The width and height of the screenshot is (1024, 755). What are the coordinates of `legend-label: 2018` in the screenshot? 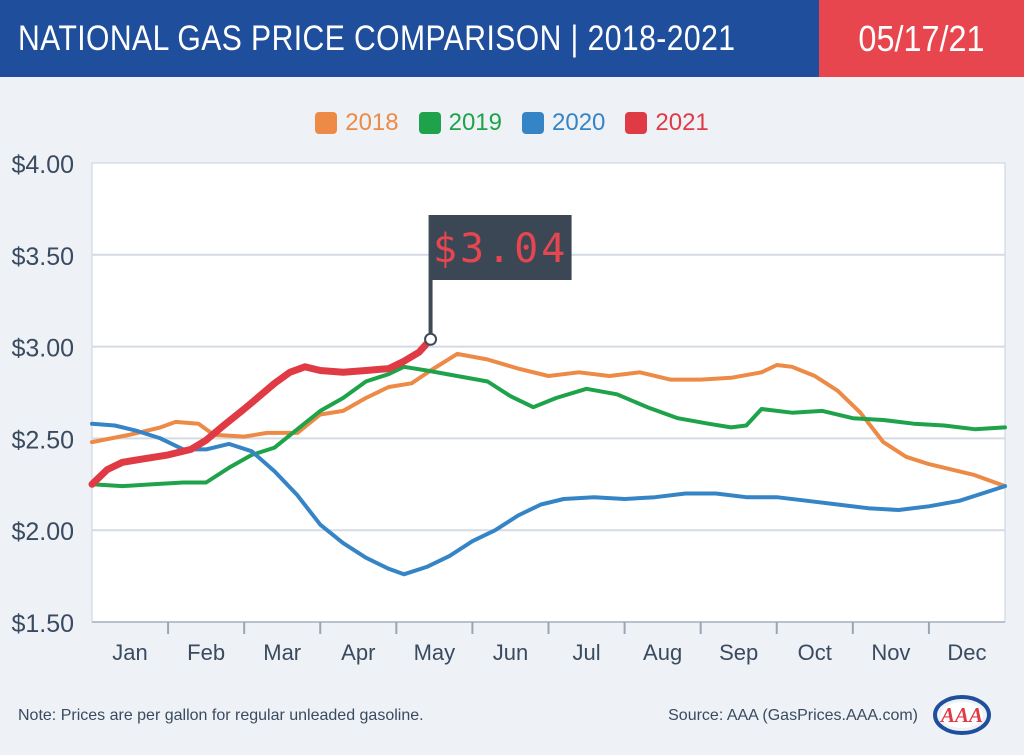 It's located at (372, 122).